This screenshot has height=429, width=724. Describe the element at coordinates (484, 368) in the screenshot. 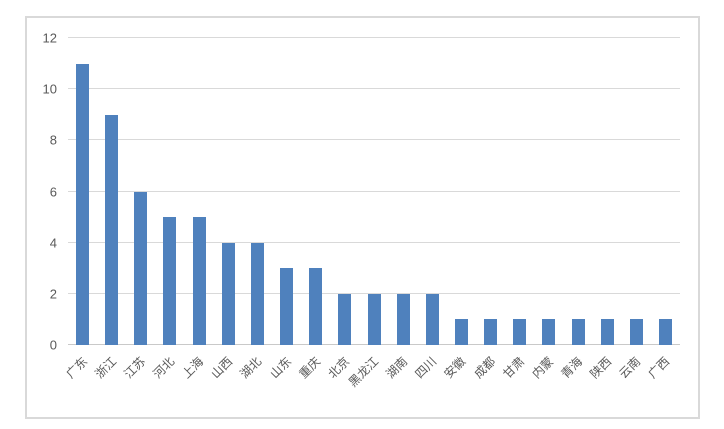

I see `x-axis-tick-label: 成都` at that location.